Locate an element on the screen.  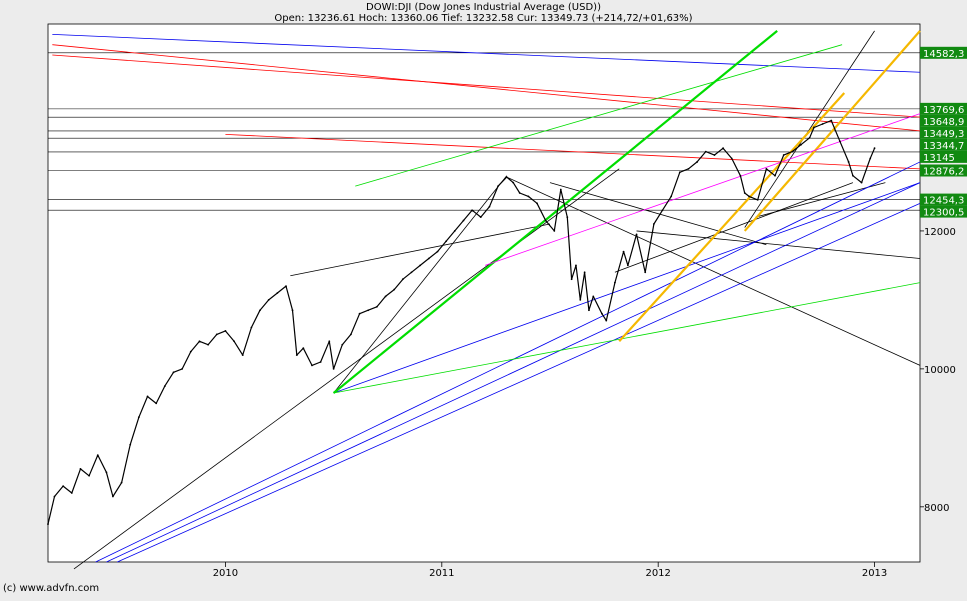
price-badge: 14582,3 is located at coordinates (943, 53).